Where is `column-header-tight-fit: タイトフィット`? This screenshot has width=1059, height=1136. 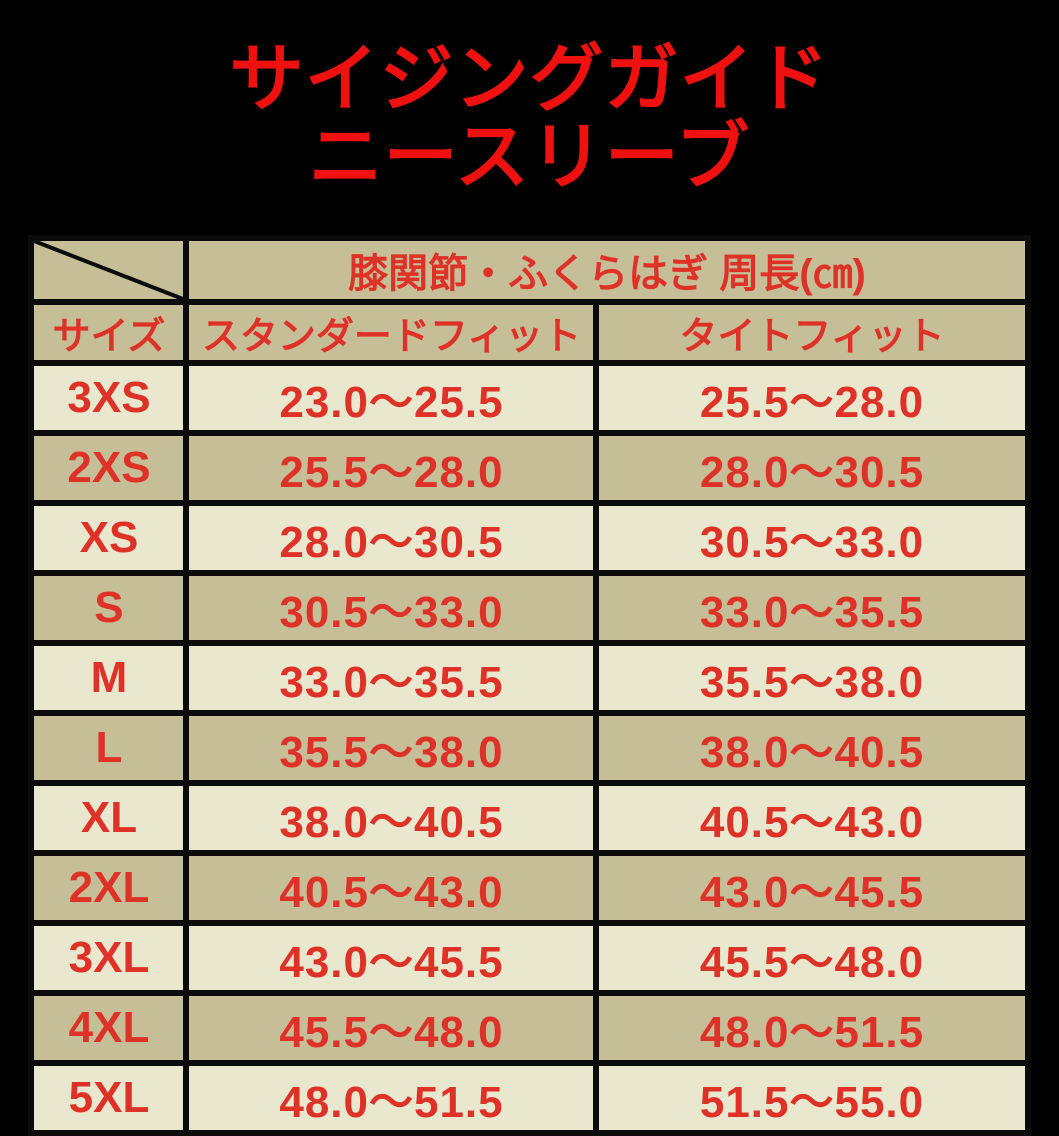
column-header-tight-fit: タイトフィット is located at coordinates (812, 332).